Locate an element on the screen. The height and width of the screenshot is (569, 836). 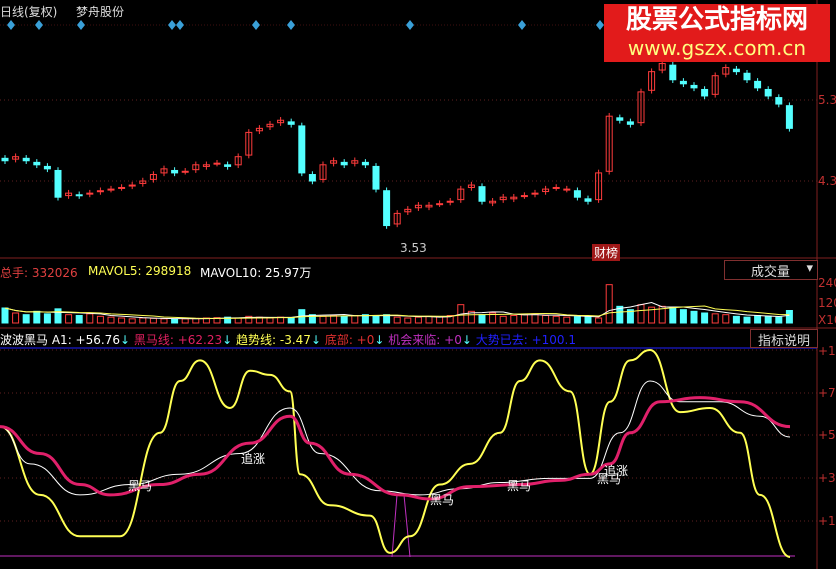
indicator-axis-label: +58 is located at coordinates (827, 435).